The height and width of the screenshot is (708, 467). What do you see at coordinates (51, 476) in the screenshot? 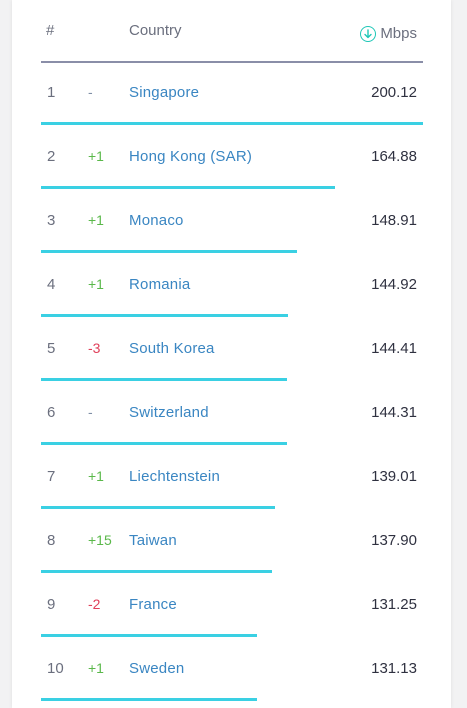
I see `rank-number: 7` at bounding box center [51, 476].